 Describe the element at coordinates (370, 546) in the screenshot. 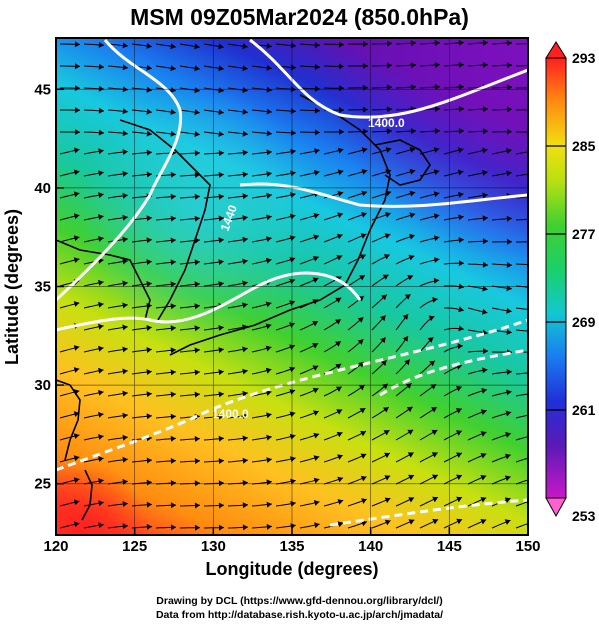

I see `x-tick-label: 140` at that location.